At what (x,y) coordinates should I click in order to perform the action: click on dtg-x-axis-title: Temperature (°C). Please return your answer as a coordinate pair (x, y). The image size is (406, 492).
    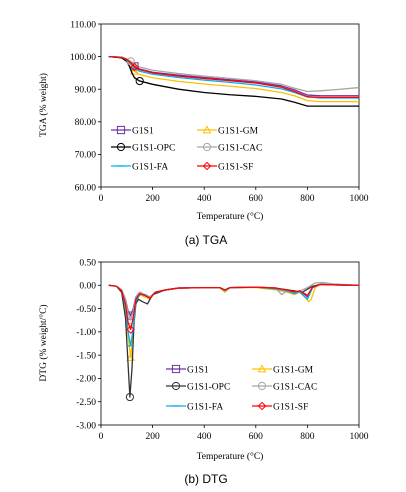
    Looking at the image, I should click on (230, 456).